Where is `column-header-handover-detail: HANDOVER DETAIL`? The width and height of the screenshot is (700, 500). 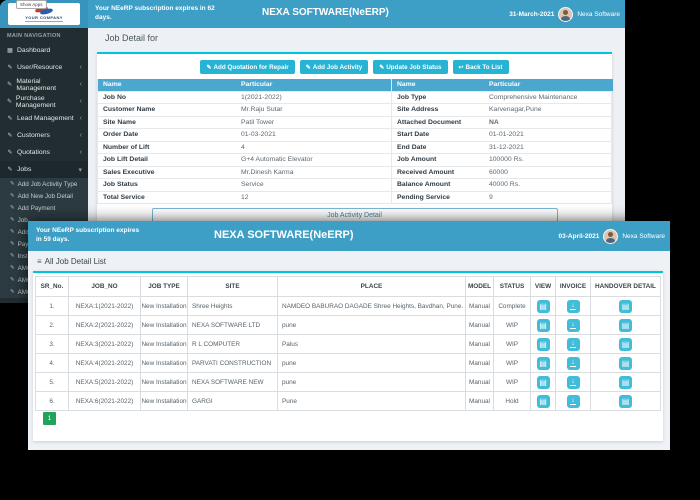 column-header-handover-detail: HANDOVER DETAIL is located at coordinates (626, 287).